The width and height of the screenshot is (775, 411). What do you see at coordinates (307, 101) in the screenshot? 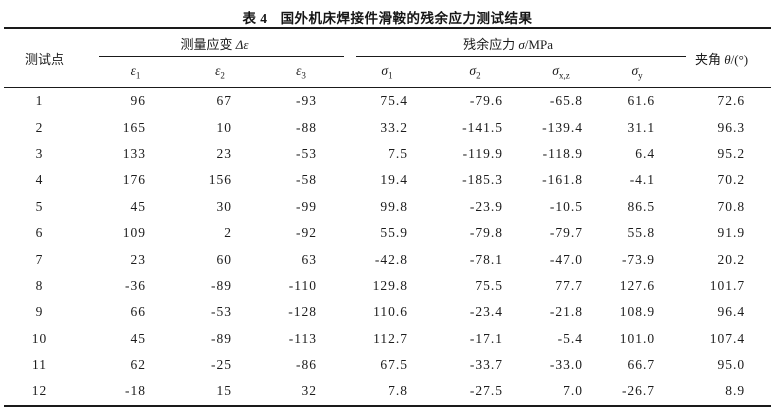
I see `table-cell: -93` at bounding box center [307, 101].